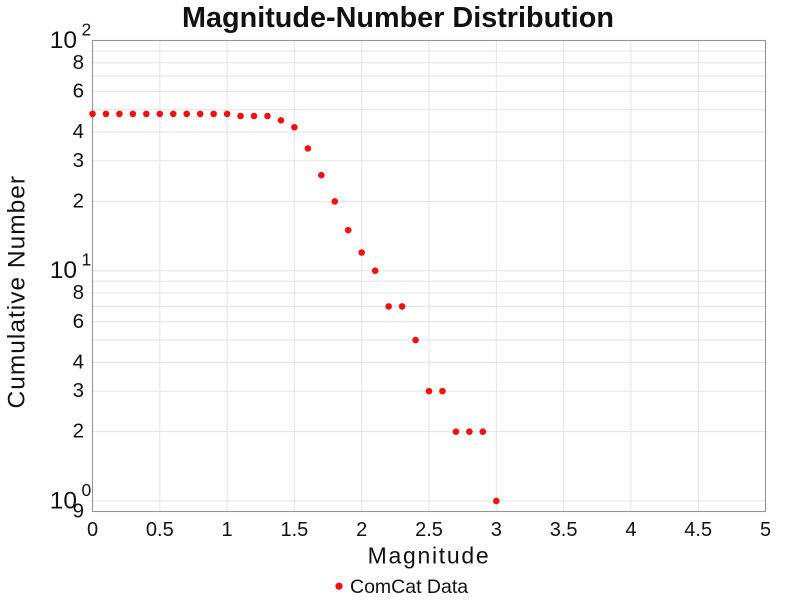 Image resolution: width=800 pixels, height=600 pixels. I want to click on svg-text: 5, so click(765, 530).